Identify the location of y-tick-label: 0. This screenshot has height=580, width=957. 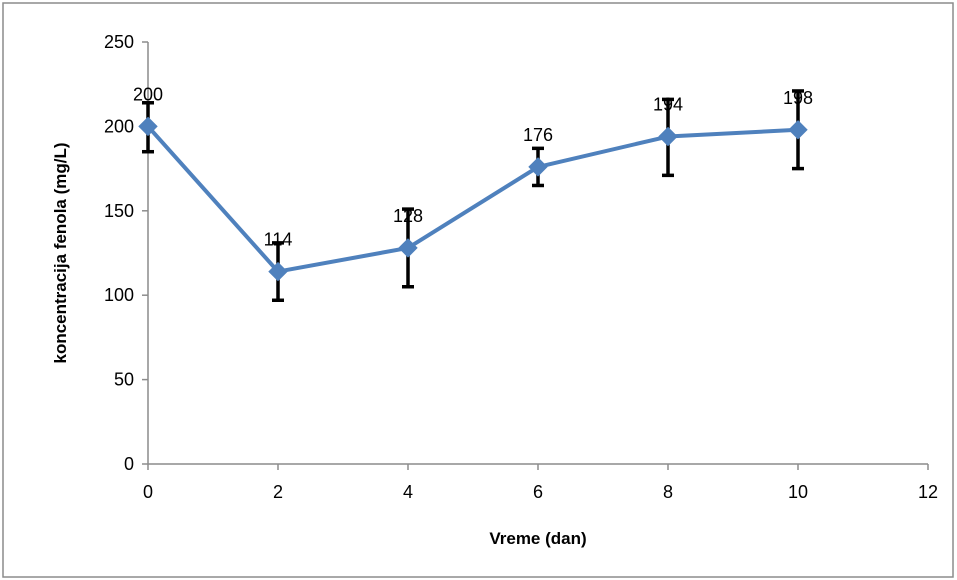
(129, 464).